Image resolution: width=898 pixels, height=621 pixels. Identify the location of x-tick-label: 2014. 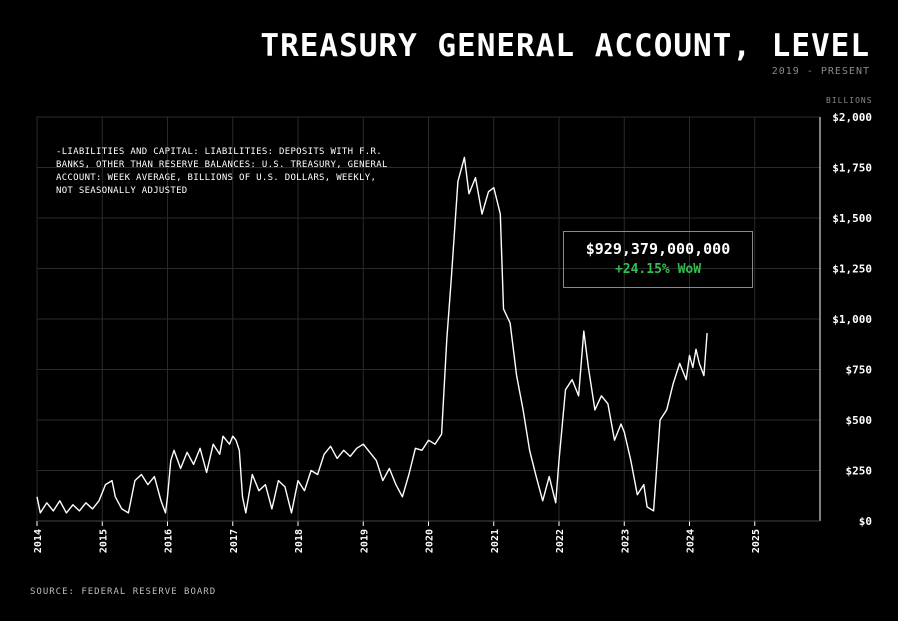
(38, 541).